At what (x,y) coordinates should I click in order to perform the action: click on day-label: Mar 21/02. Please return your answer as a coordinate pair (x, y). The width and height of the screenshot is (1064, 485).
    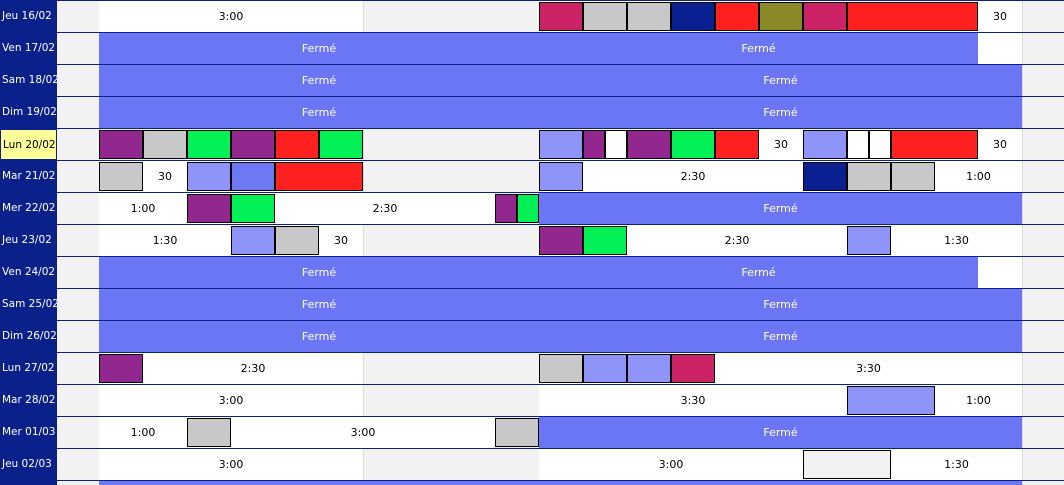
    Looking at the image, I should click on (29, 176).